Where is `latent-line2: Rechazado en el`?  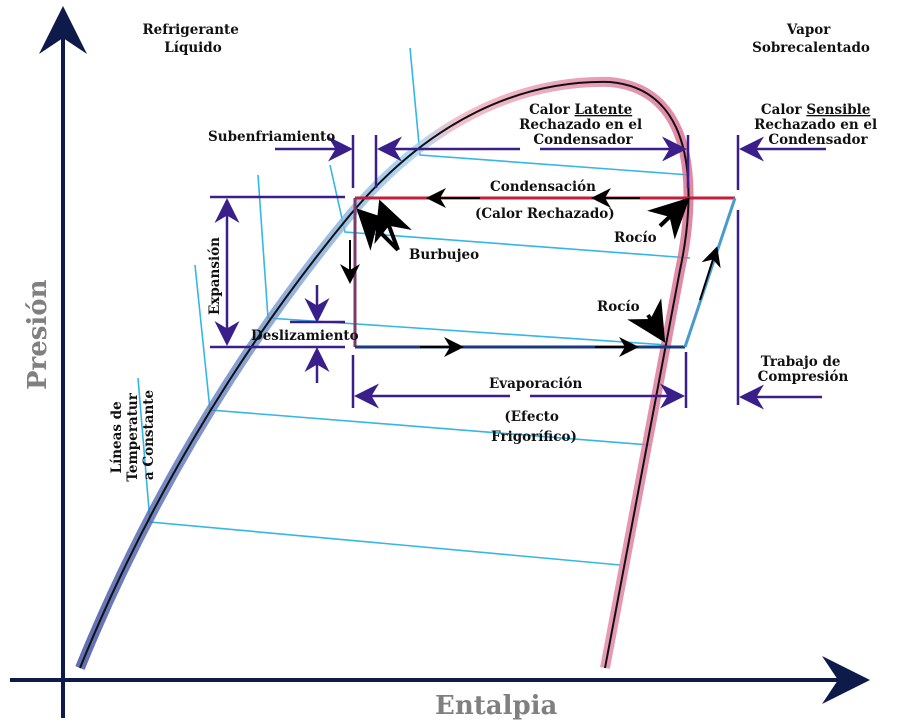 latent-line2: Rechazado en el is located at coordinates (580, 125).